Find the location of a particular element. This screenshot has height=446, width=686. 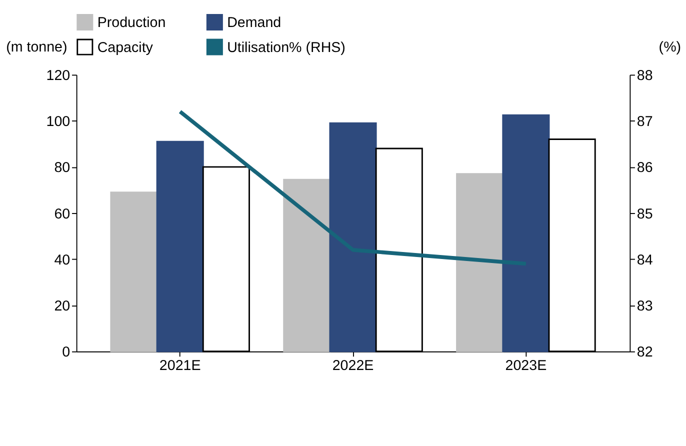

x-tick-label: 2022E is located at coordinates (353, 366).